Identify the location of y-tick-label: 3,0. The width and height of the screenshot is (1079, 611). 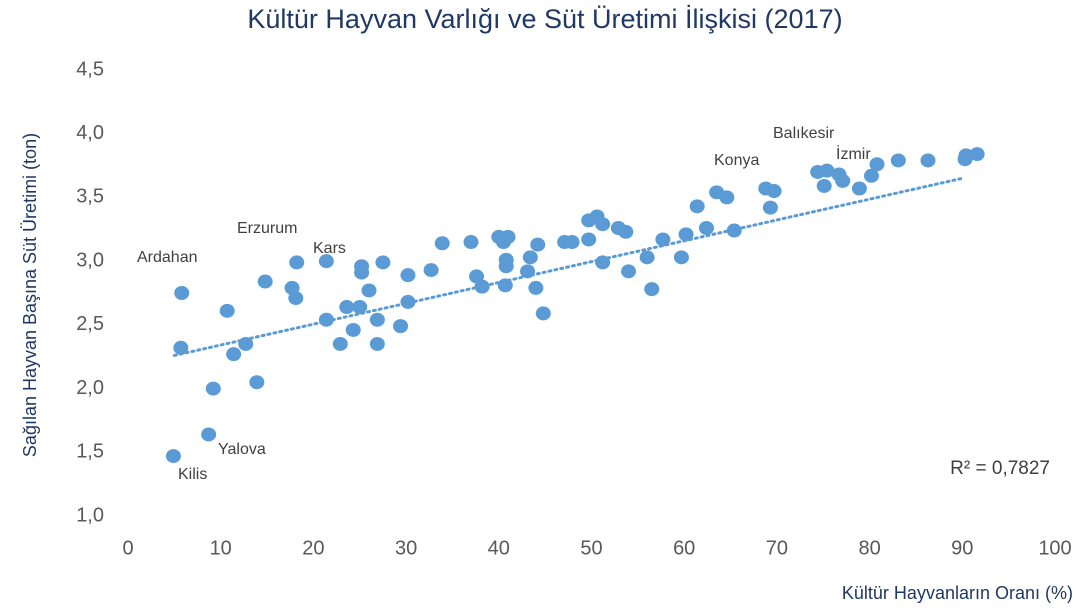
(90, 260).